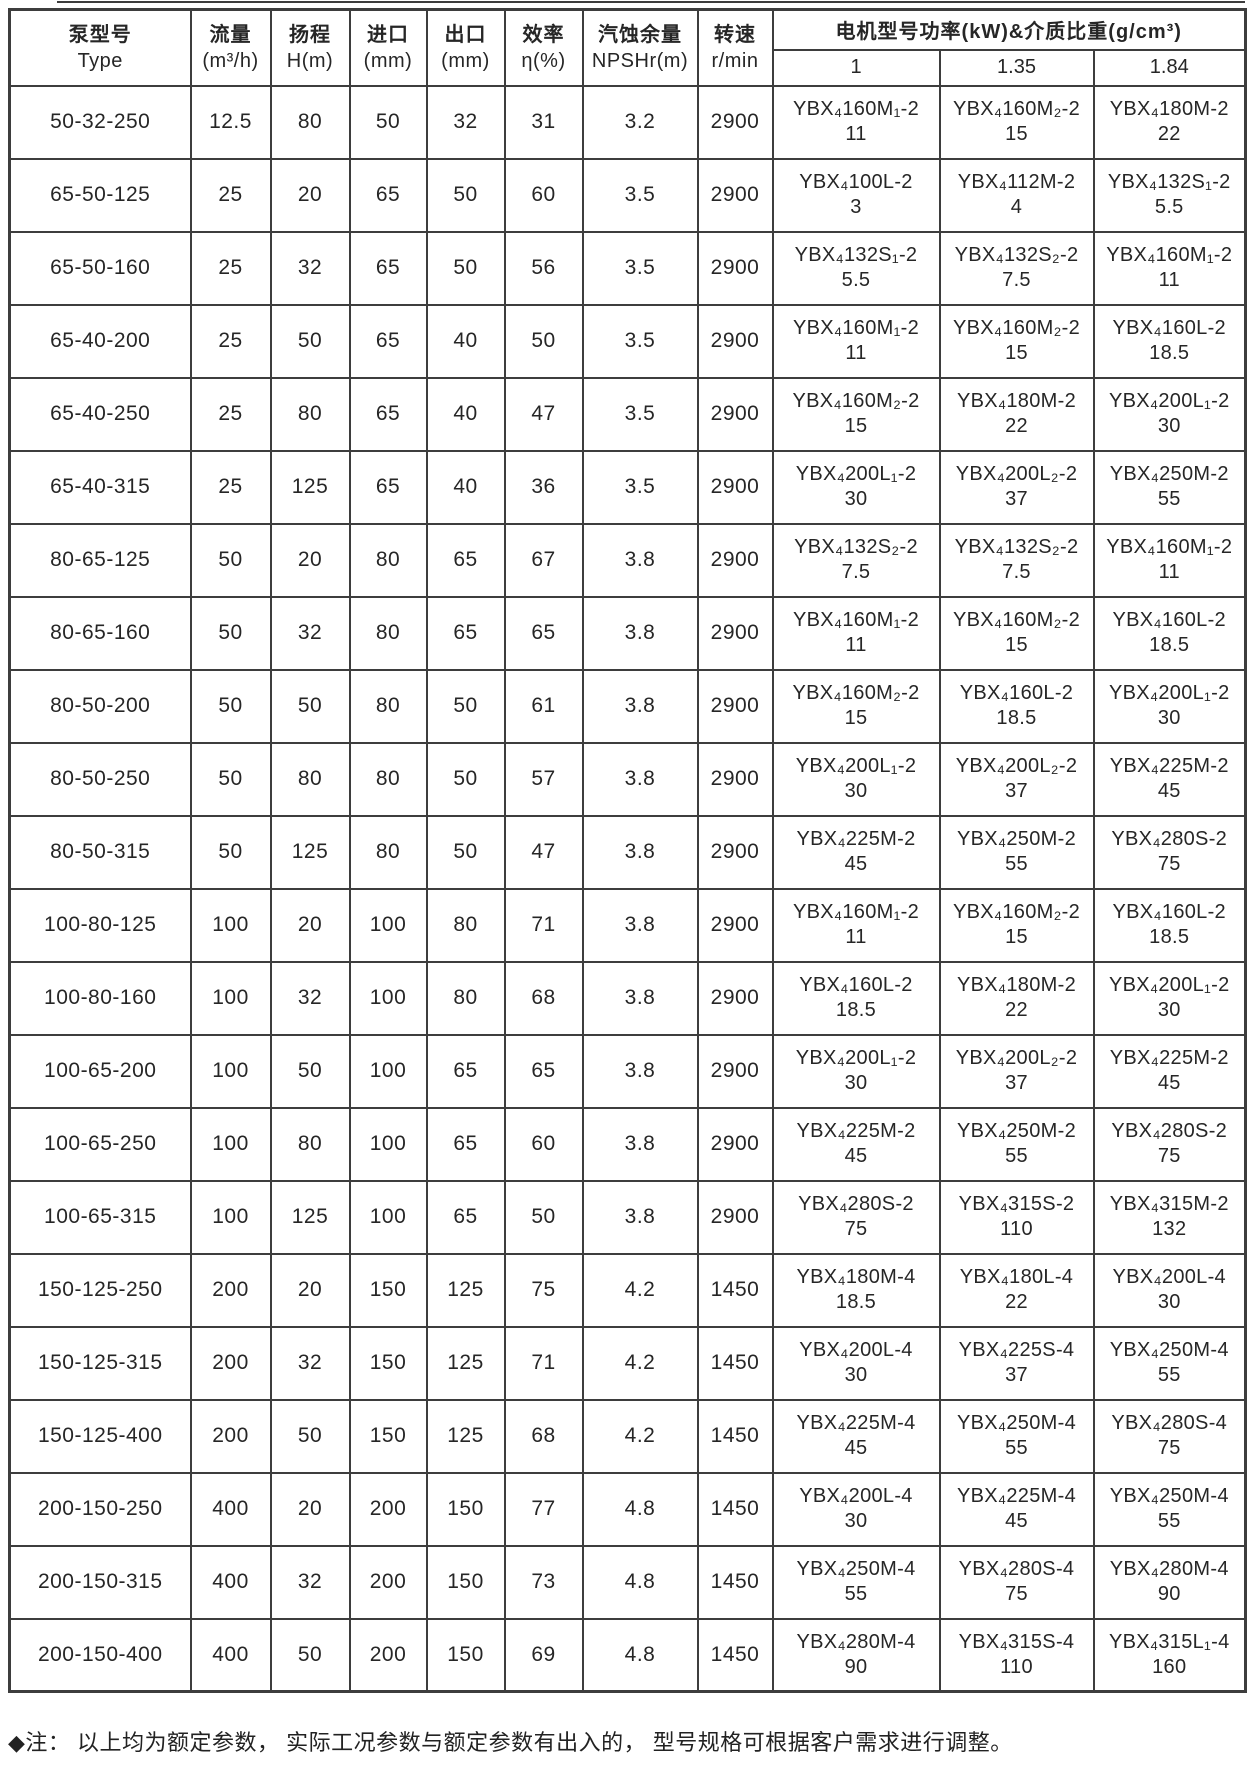 Image resolution: width=1250 pixels, height=1772 pixels. What do you see at coordinates (543, 414) in the screenshot?
I see `cell-efficiency: 47` at bounding box center [543, 414].